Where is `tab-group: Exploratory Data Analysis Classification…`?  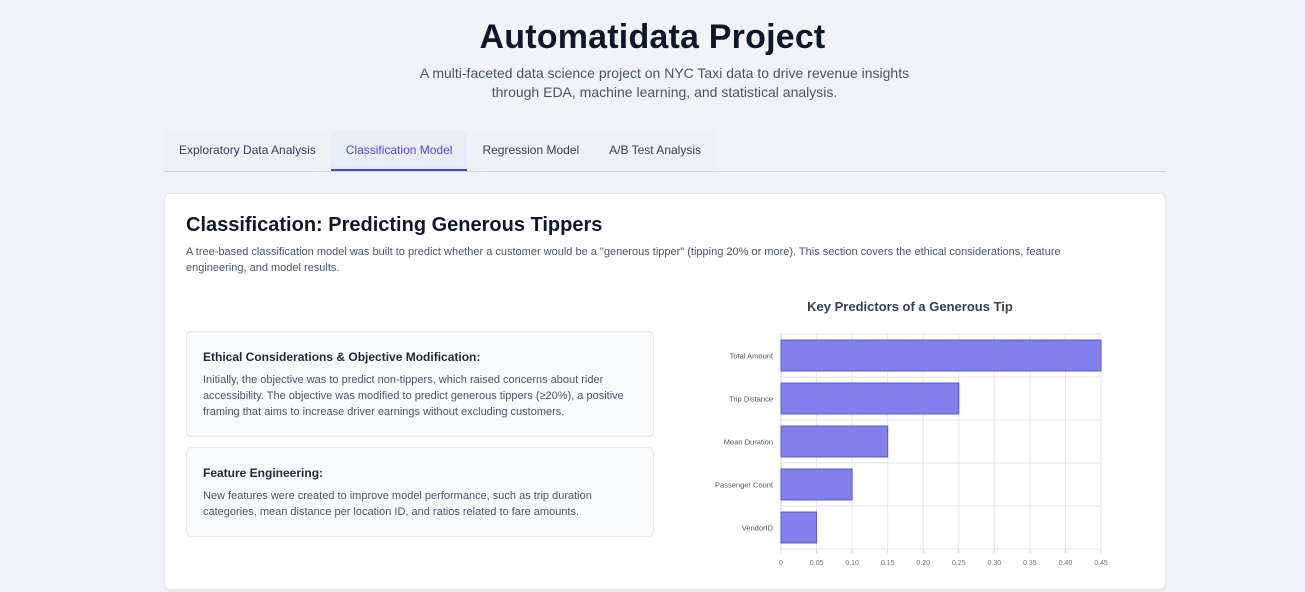 tab-group: Exploratory Data Analysis Classification… is located at coordinates (440, 151).